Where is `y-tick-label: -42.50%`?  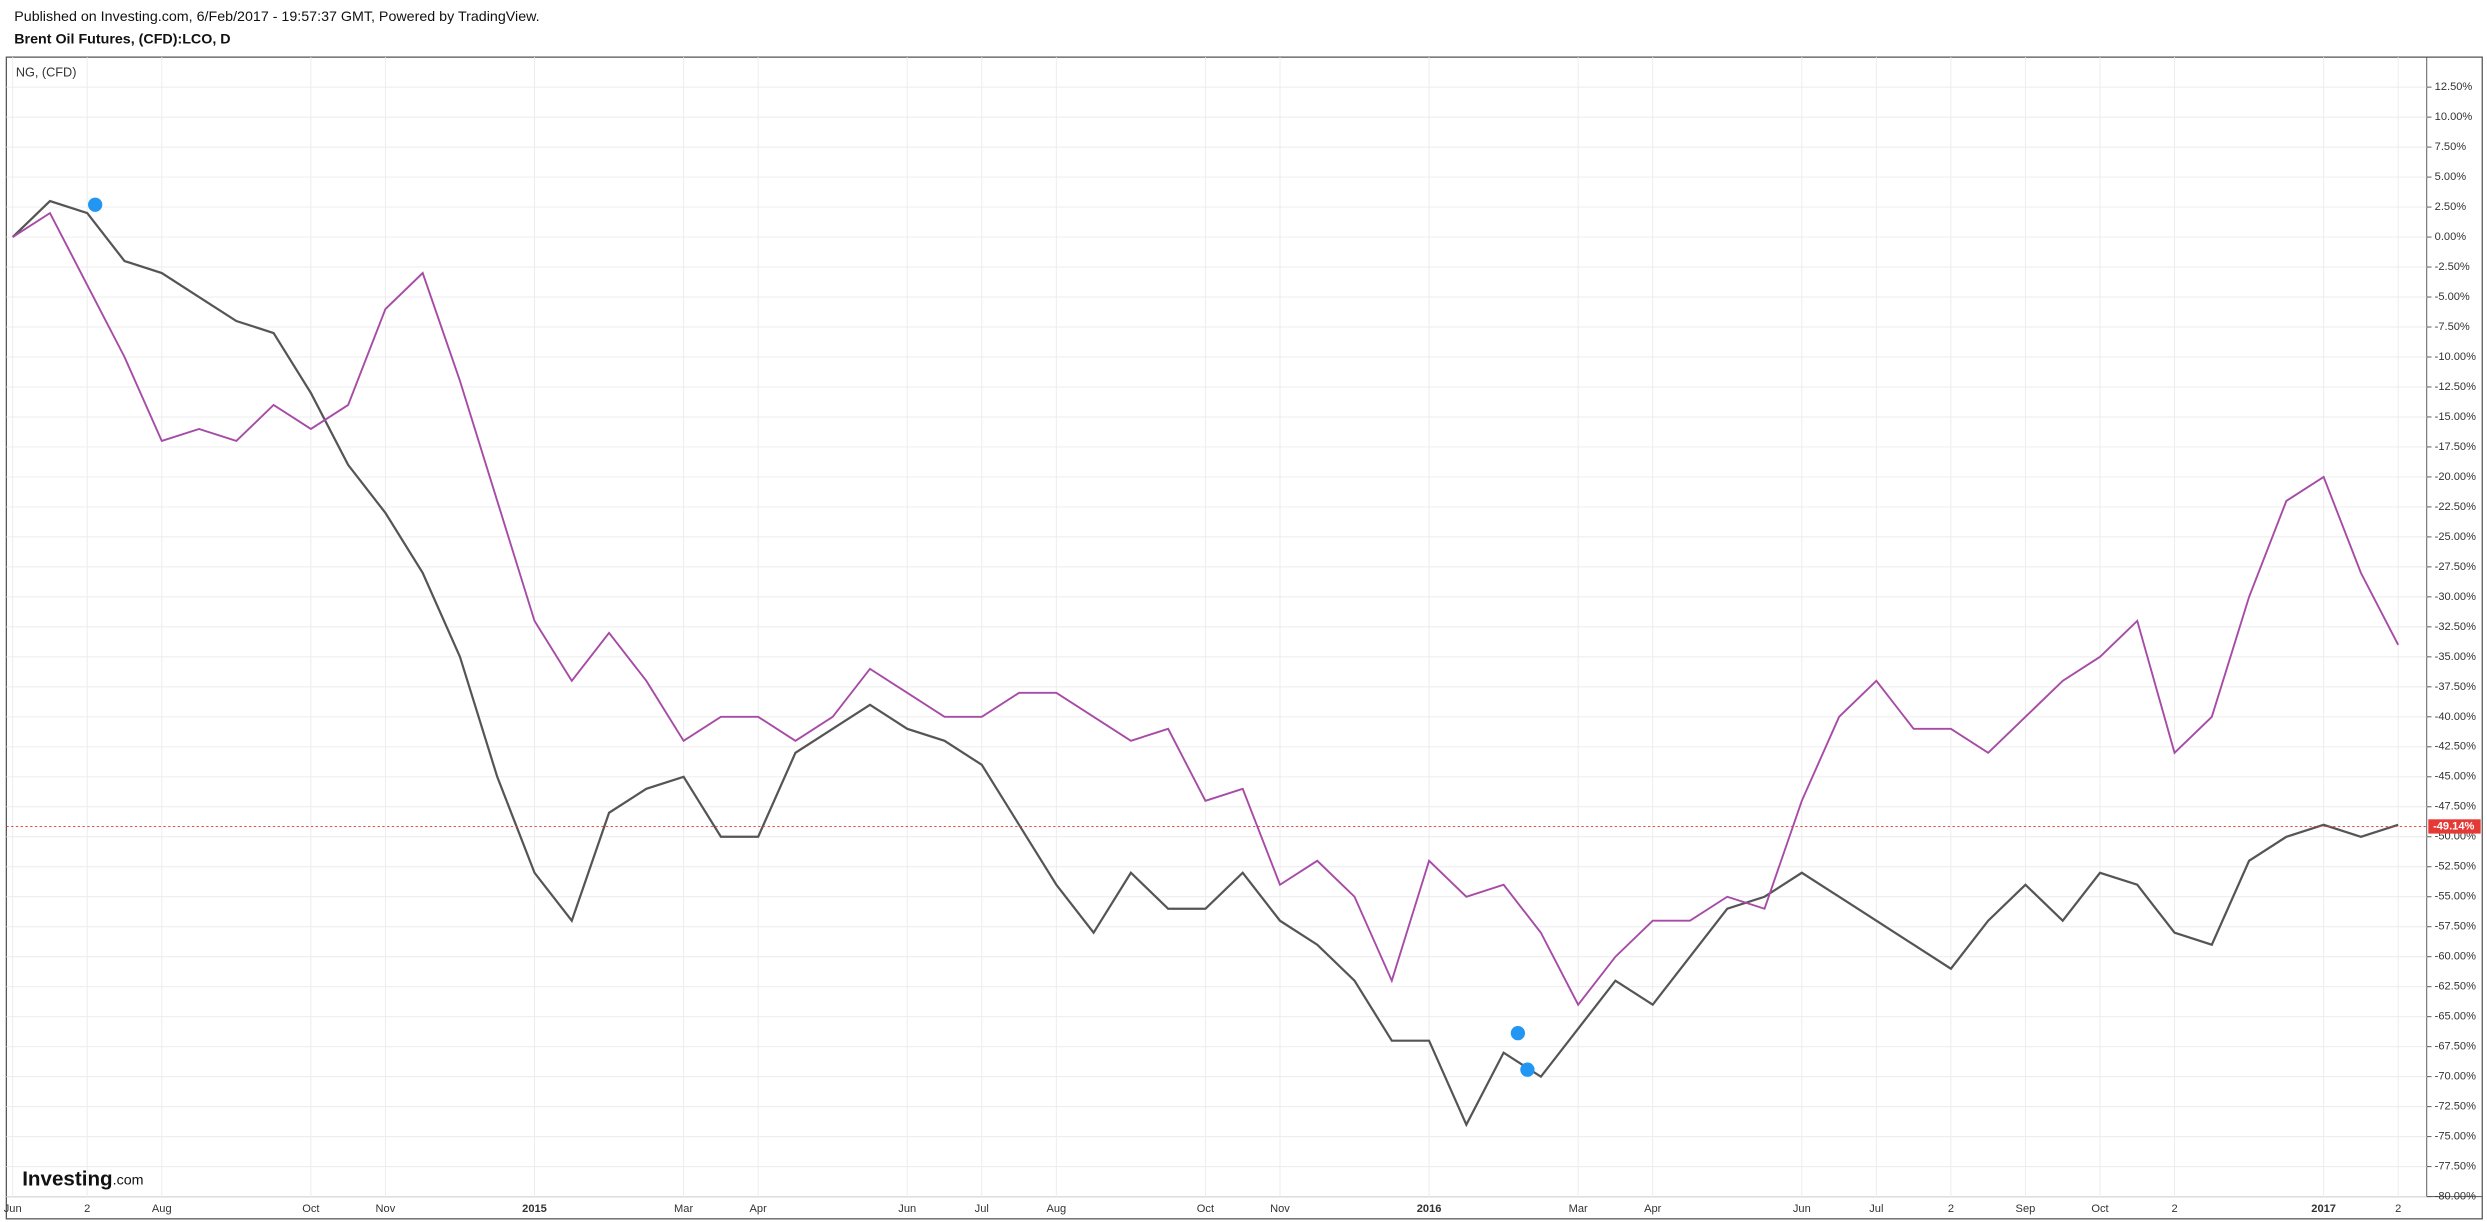
y-tick-label: -42.50% is located at coordinates (2455, 747).